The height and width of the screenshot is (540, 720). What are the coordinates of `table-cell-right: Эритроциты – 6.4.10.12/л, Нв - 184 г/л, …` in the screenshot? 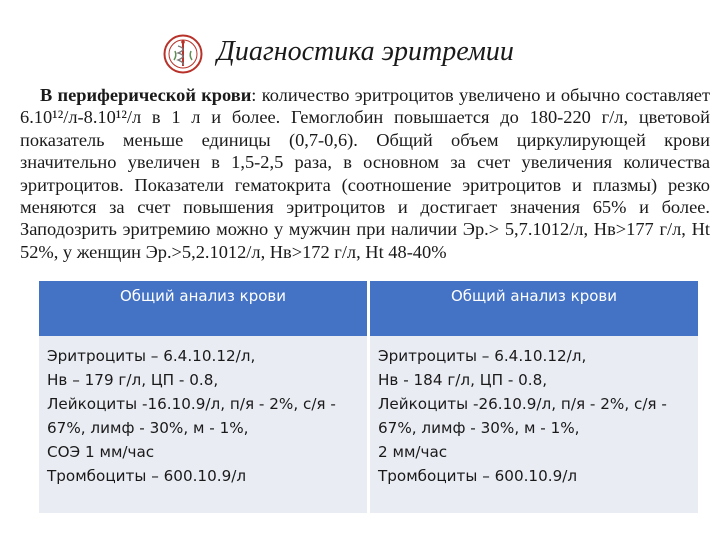 It's located at (534, 424).